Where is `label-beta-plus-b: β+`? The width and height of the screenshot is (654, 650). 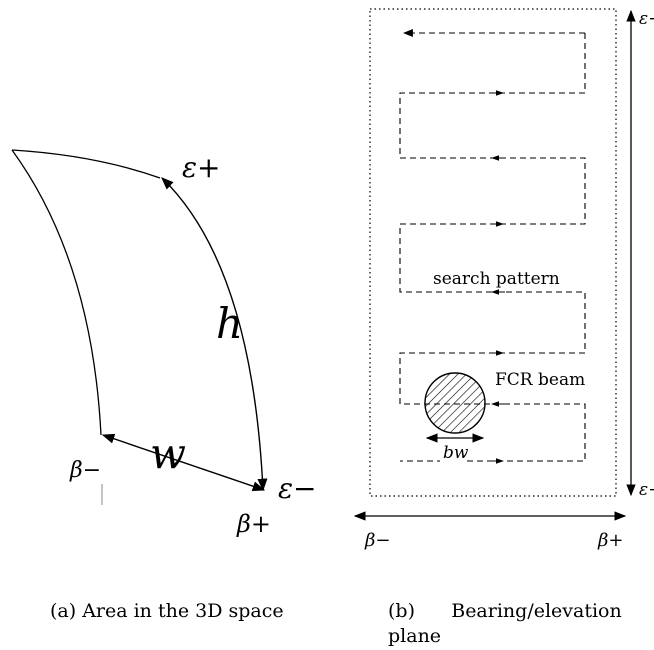
label-beta-plus-b: β+ is located at coordinates (610, 540).